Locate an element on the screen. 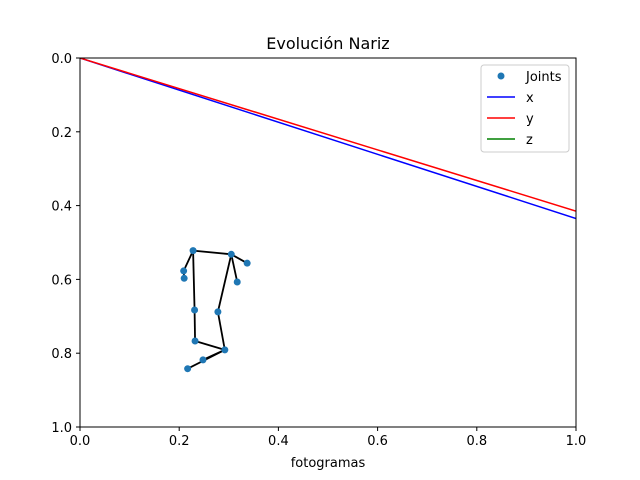  legend-label-3: z is located at coordinates (529, 140).